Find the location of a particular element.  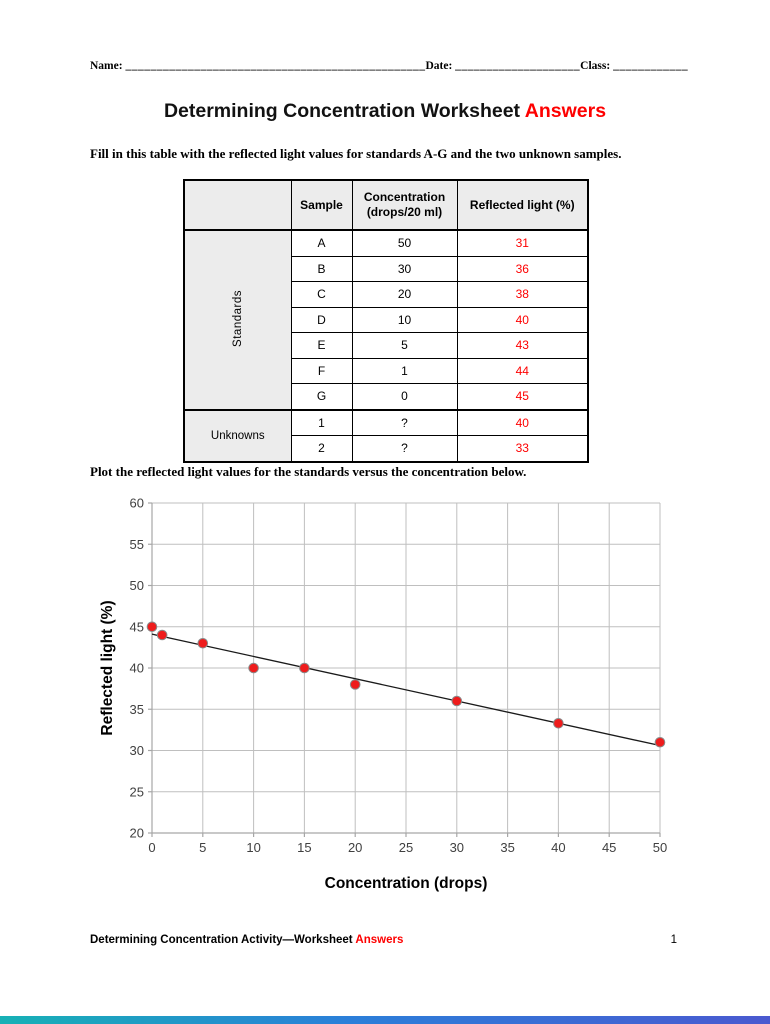

page-title-main: Determining Concentration Worksheet is located at coordinates (342, 111).